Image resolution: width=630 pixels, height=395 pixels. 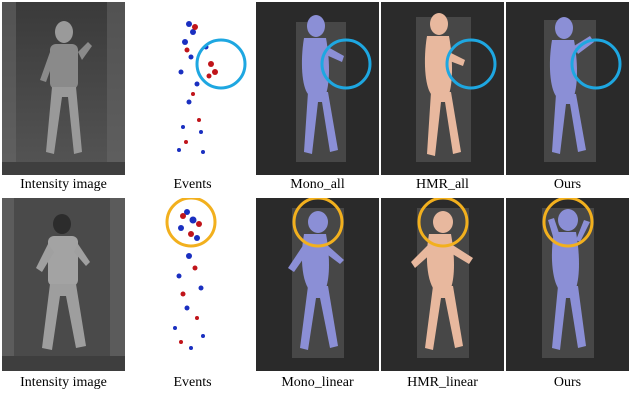 I want to click on caption-intensity-row1: Intensity image, so click(x=63, y=184).